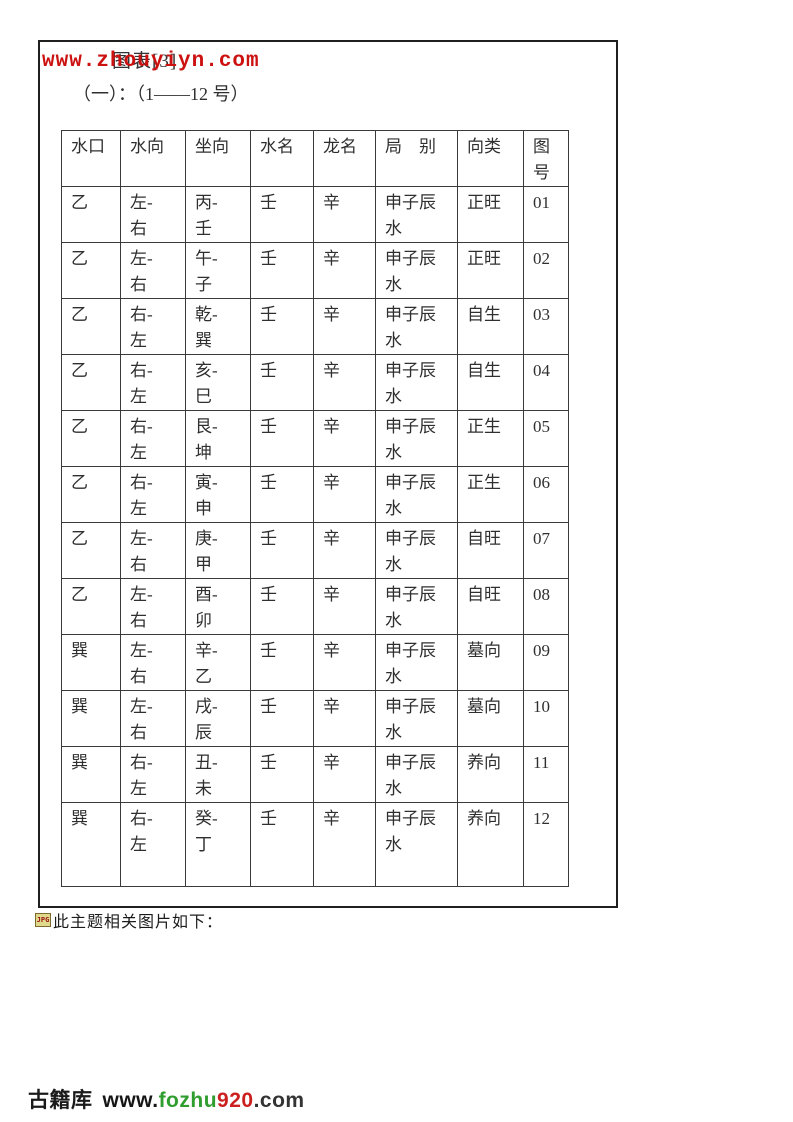 Image resolution: width=793 pixels, height=1122 pixels. I want to click on table-cell: 07, so click(546, 550).